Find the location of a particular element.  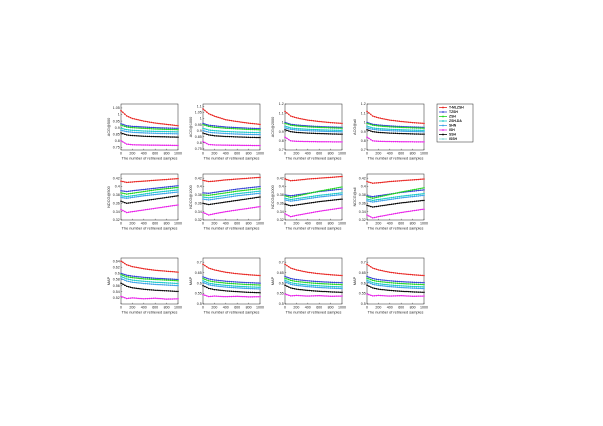

y-tick-label: 0.52 is located at coordinates (116, 298).